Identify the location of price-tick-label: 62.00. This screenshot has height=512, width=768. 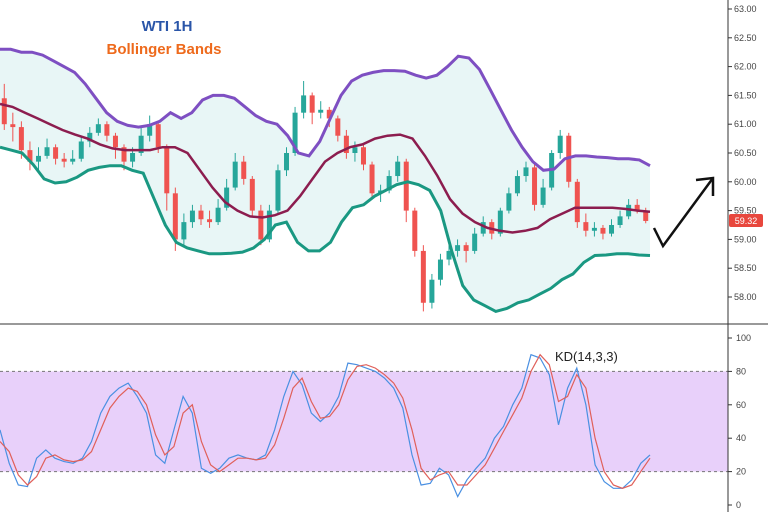
(745, 67).